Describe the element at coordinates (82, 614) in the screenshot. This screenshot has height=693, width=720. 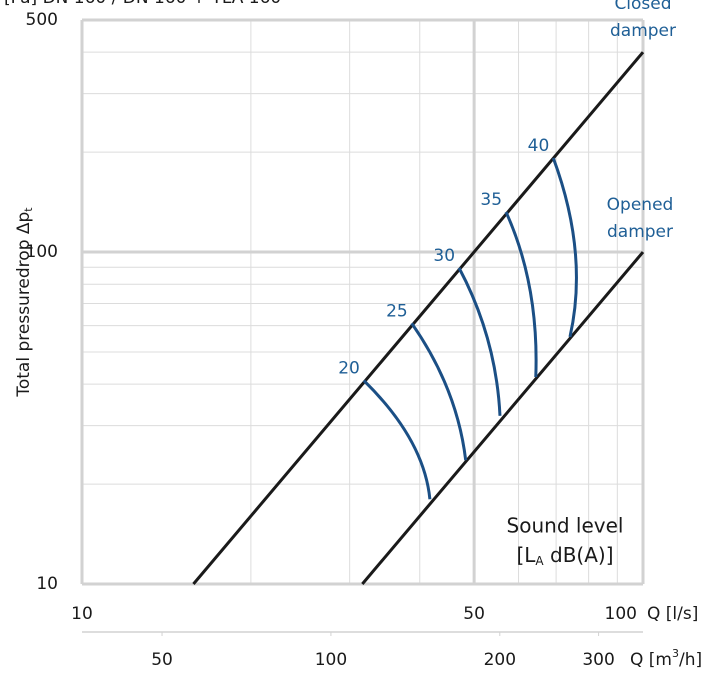
I see `x-tick-label: 10` at that location.